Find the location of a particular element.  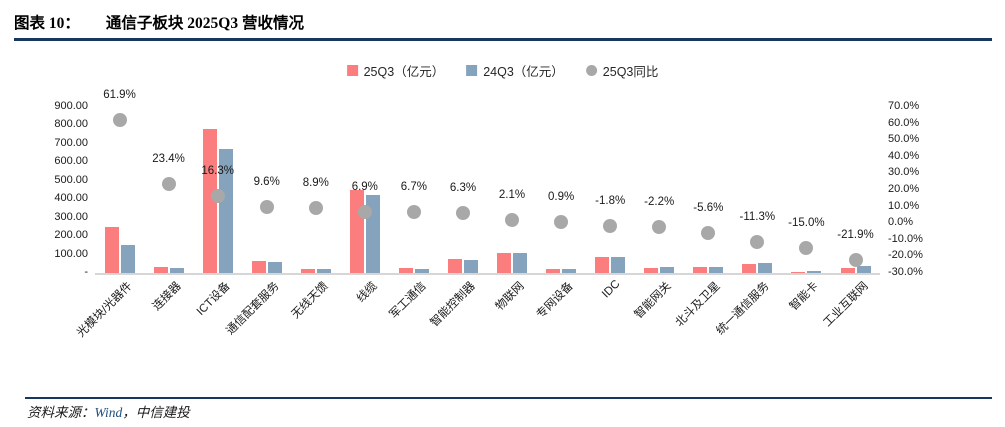

yoy-data-label: -11.3% is located at coordinates (757, 217).